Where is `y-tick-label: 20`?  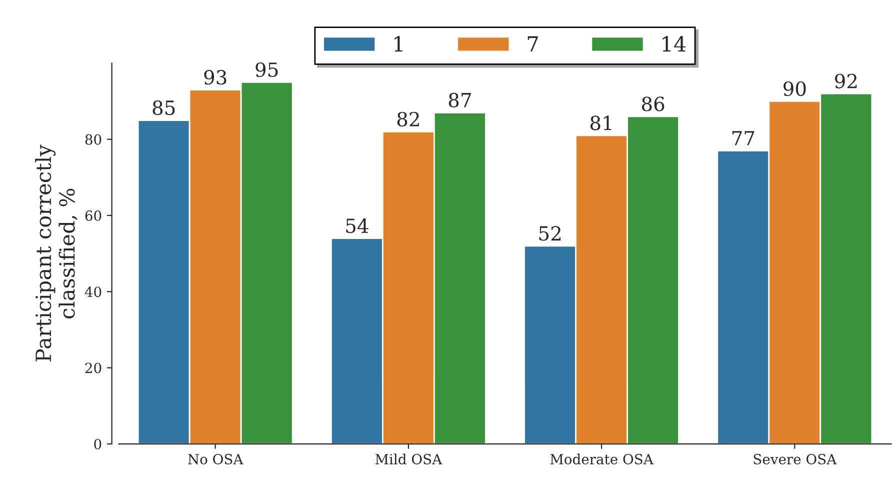
y-tick-label: 20 is located at coordinates (93, 368).